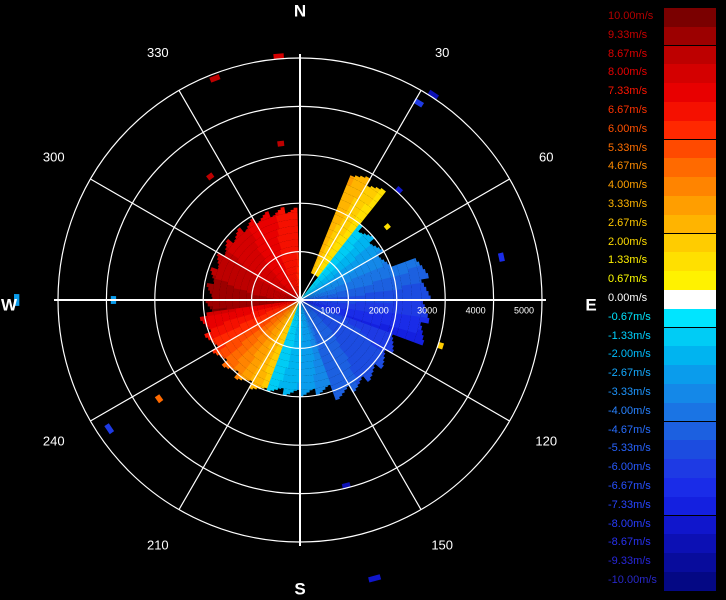 The height and width of the screenshot is (600, 726). What do you see at coordinates (629, 523) in the screenshot?
I see `legend-label: -8.00m/s` at bounding box center [629, 523].